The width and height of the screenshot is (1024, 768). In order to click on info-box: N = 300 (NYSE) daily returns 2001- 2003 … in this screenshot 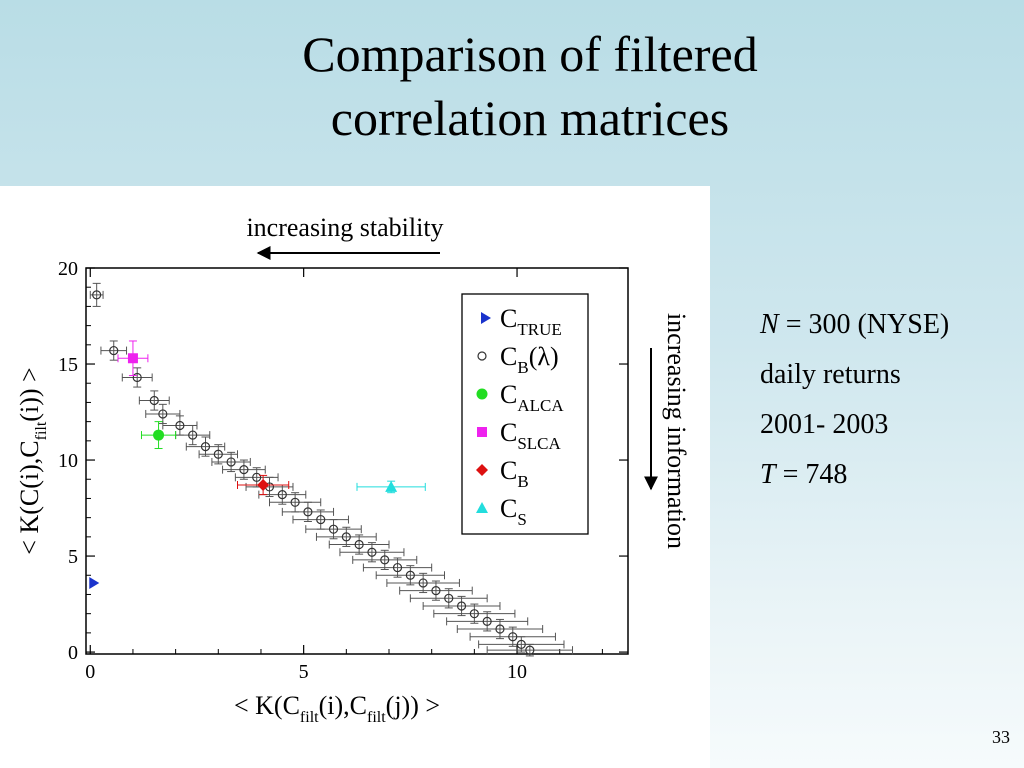, I will do `click(854, 400)`.